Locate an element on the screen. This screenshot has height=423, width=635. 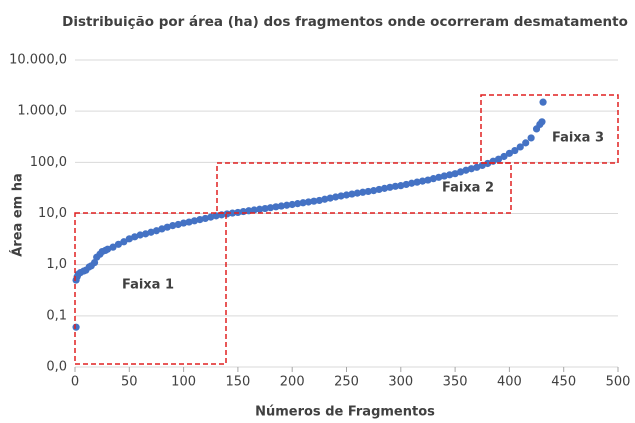
annotation: Faixa 2 is located at coordinates (468, 188).